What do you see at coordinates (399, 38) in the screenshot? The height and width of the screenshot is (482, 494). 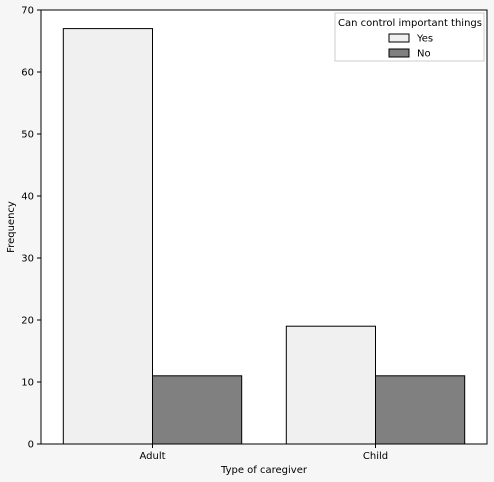 I see `legend-swatch-yes` at bounding box center [399, 38].